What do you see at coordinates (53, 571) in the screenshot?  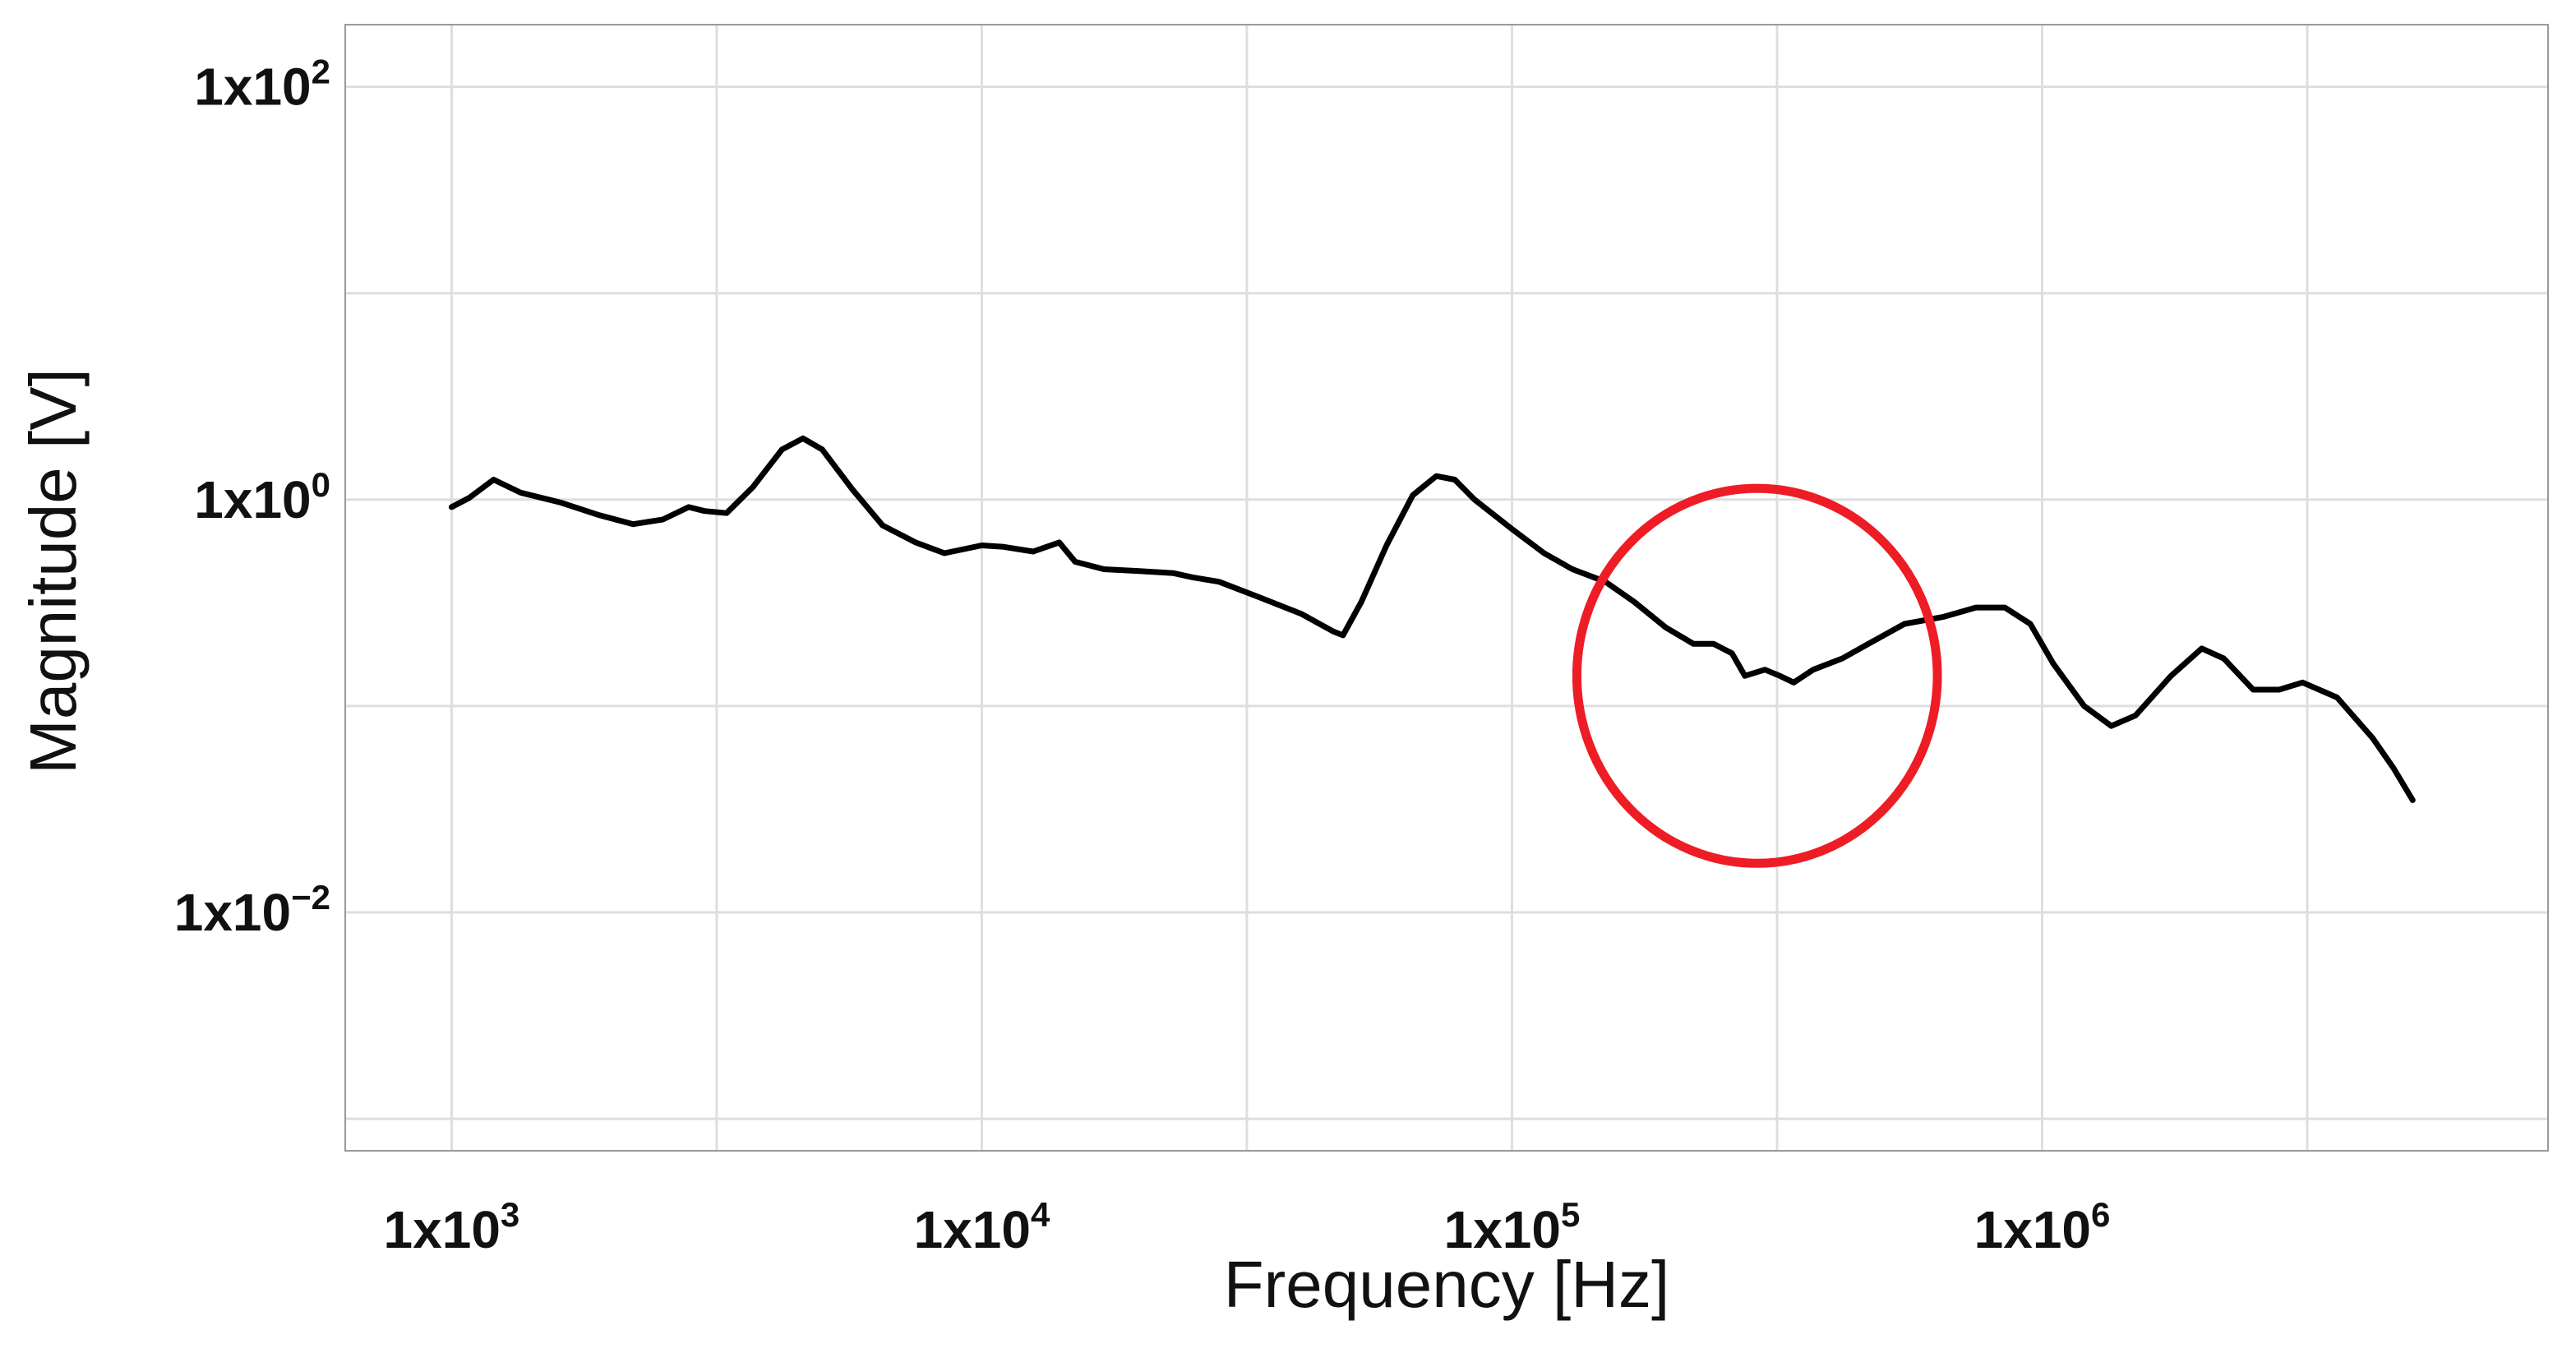 I see `y-axis-title: Magnitude [V]` at bounding box center [53, 571].